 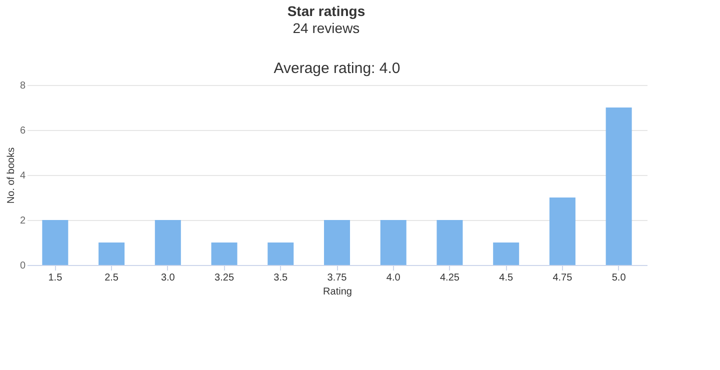 What do you see at coordinates (23, 221) in the screenshot?
I see `y-tick-label: 2` at bounding box center [23, 221].